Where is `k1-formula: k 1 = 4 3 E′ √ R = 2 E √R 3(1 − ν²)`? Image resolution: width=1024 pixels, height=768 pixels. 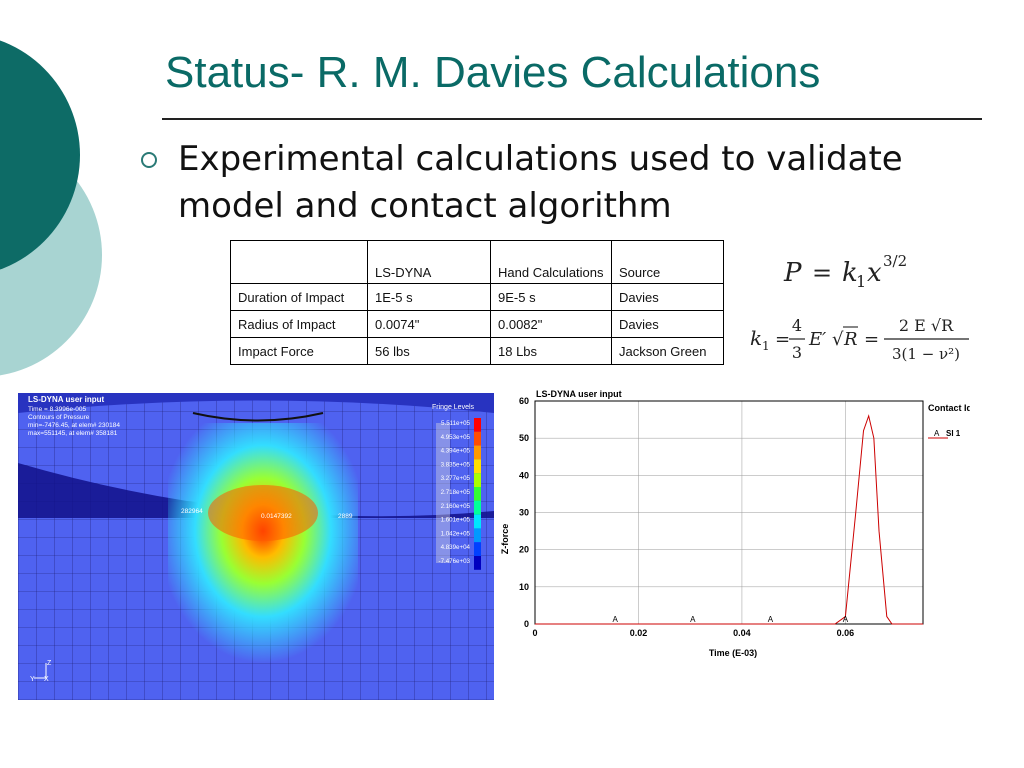 k1-formula: k 1 = 4 3 E′ √ R = 2 E √R 3(1 − ν²) is located at coordinates (859, 339).